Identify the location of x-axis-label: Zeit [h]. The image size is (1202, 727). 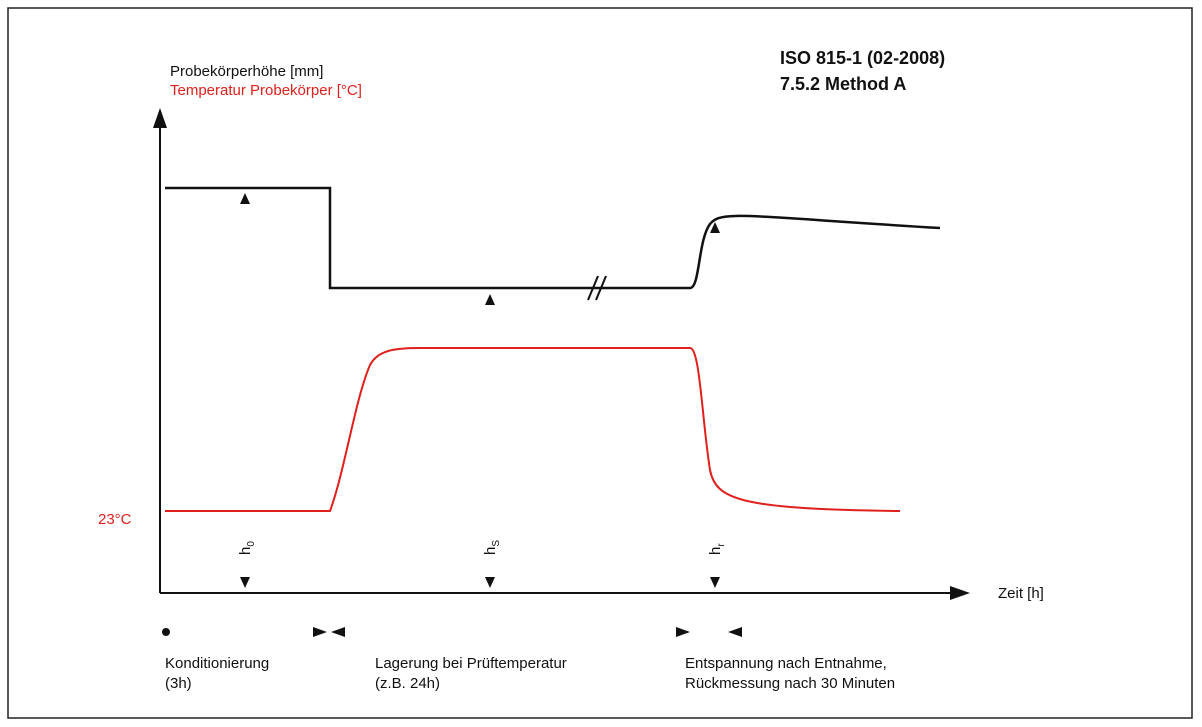
(1021, 593).